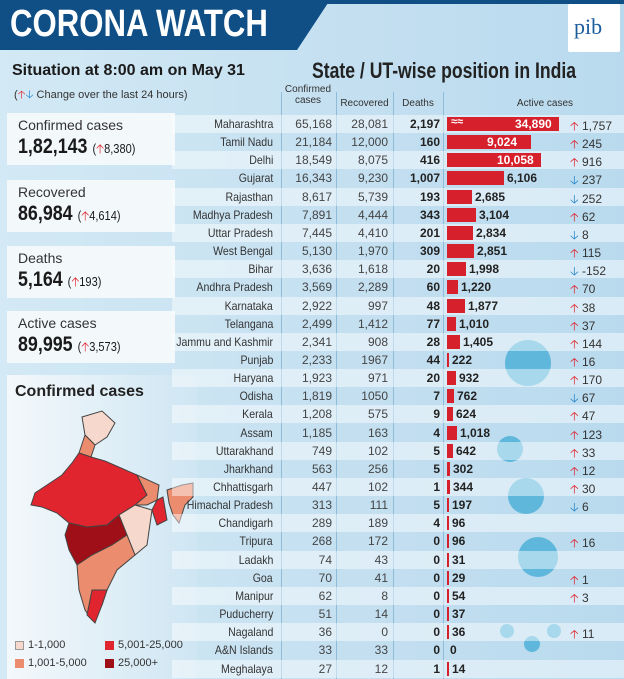 The width and height of the screenshot is (624, 679). Describe the element at coordinates (586, 380) in the screenshot. I see `change-value: 🡡 170` at that location.